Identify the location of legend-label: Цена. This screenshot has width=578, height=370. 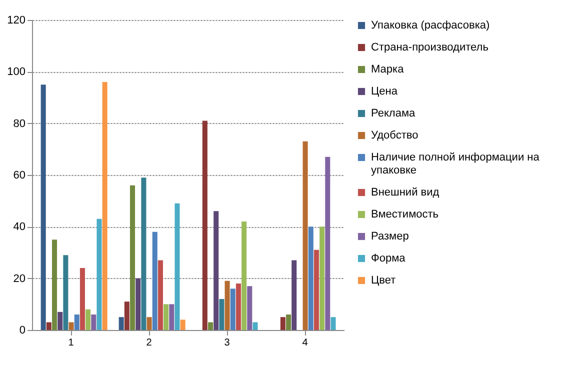
(384, 92).